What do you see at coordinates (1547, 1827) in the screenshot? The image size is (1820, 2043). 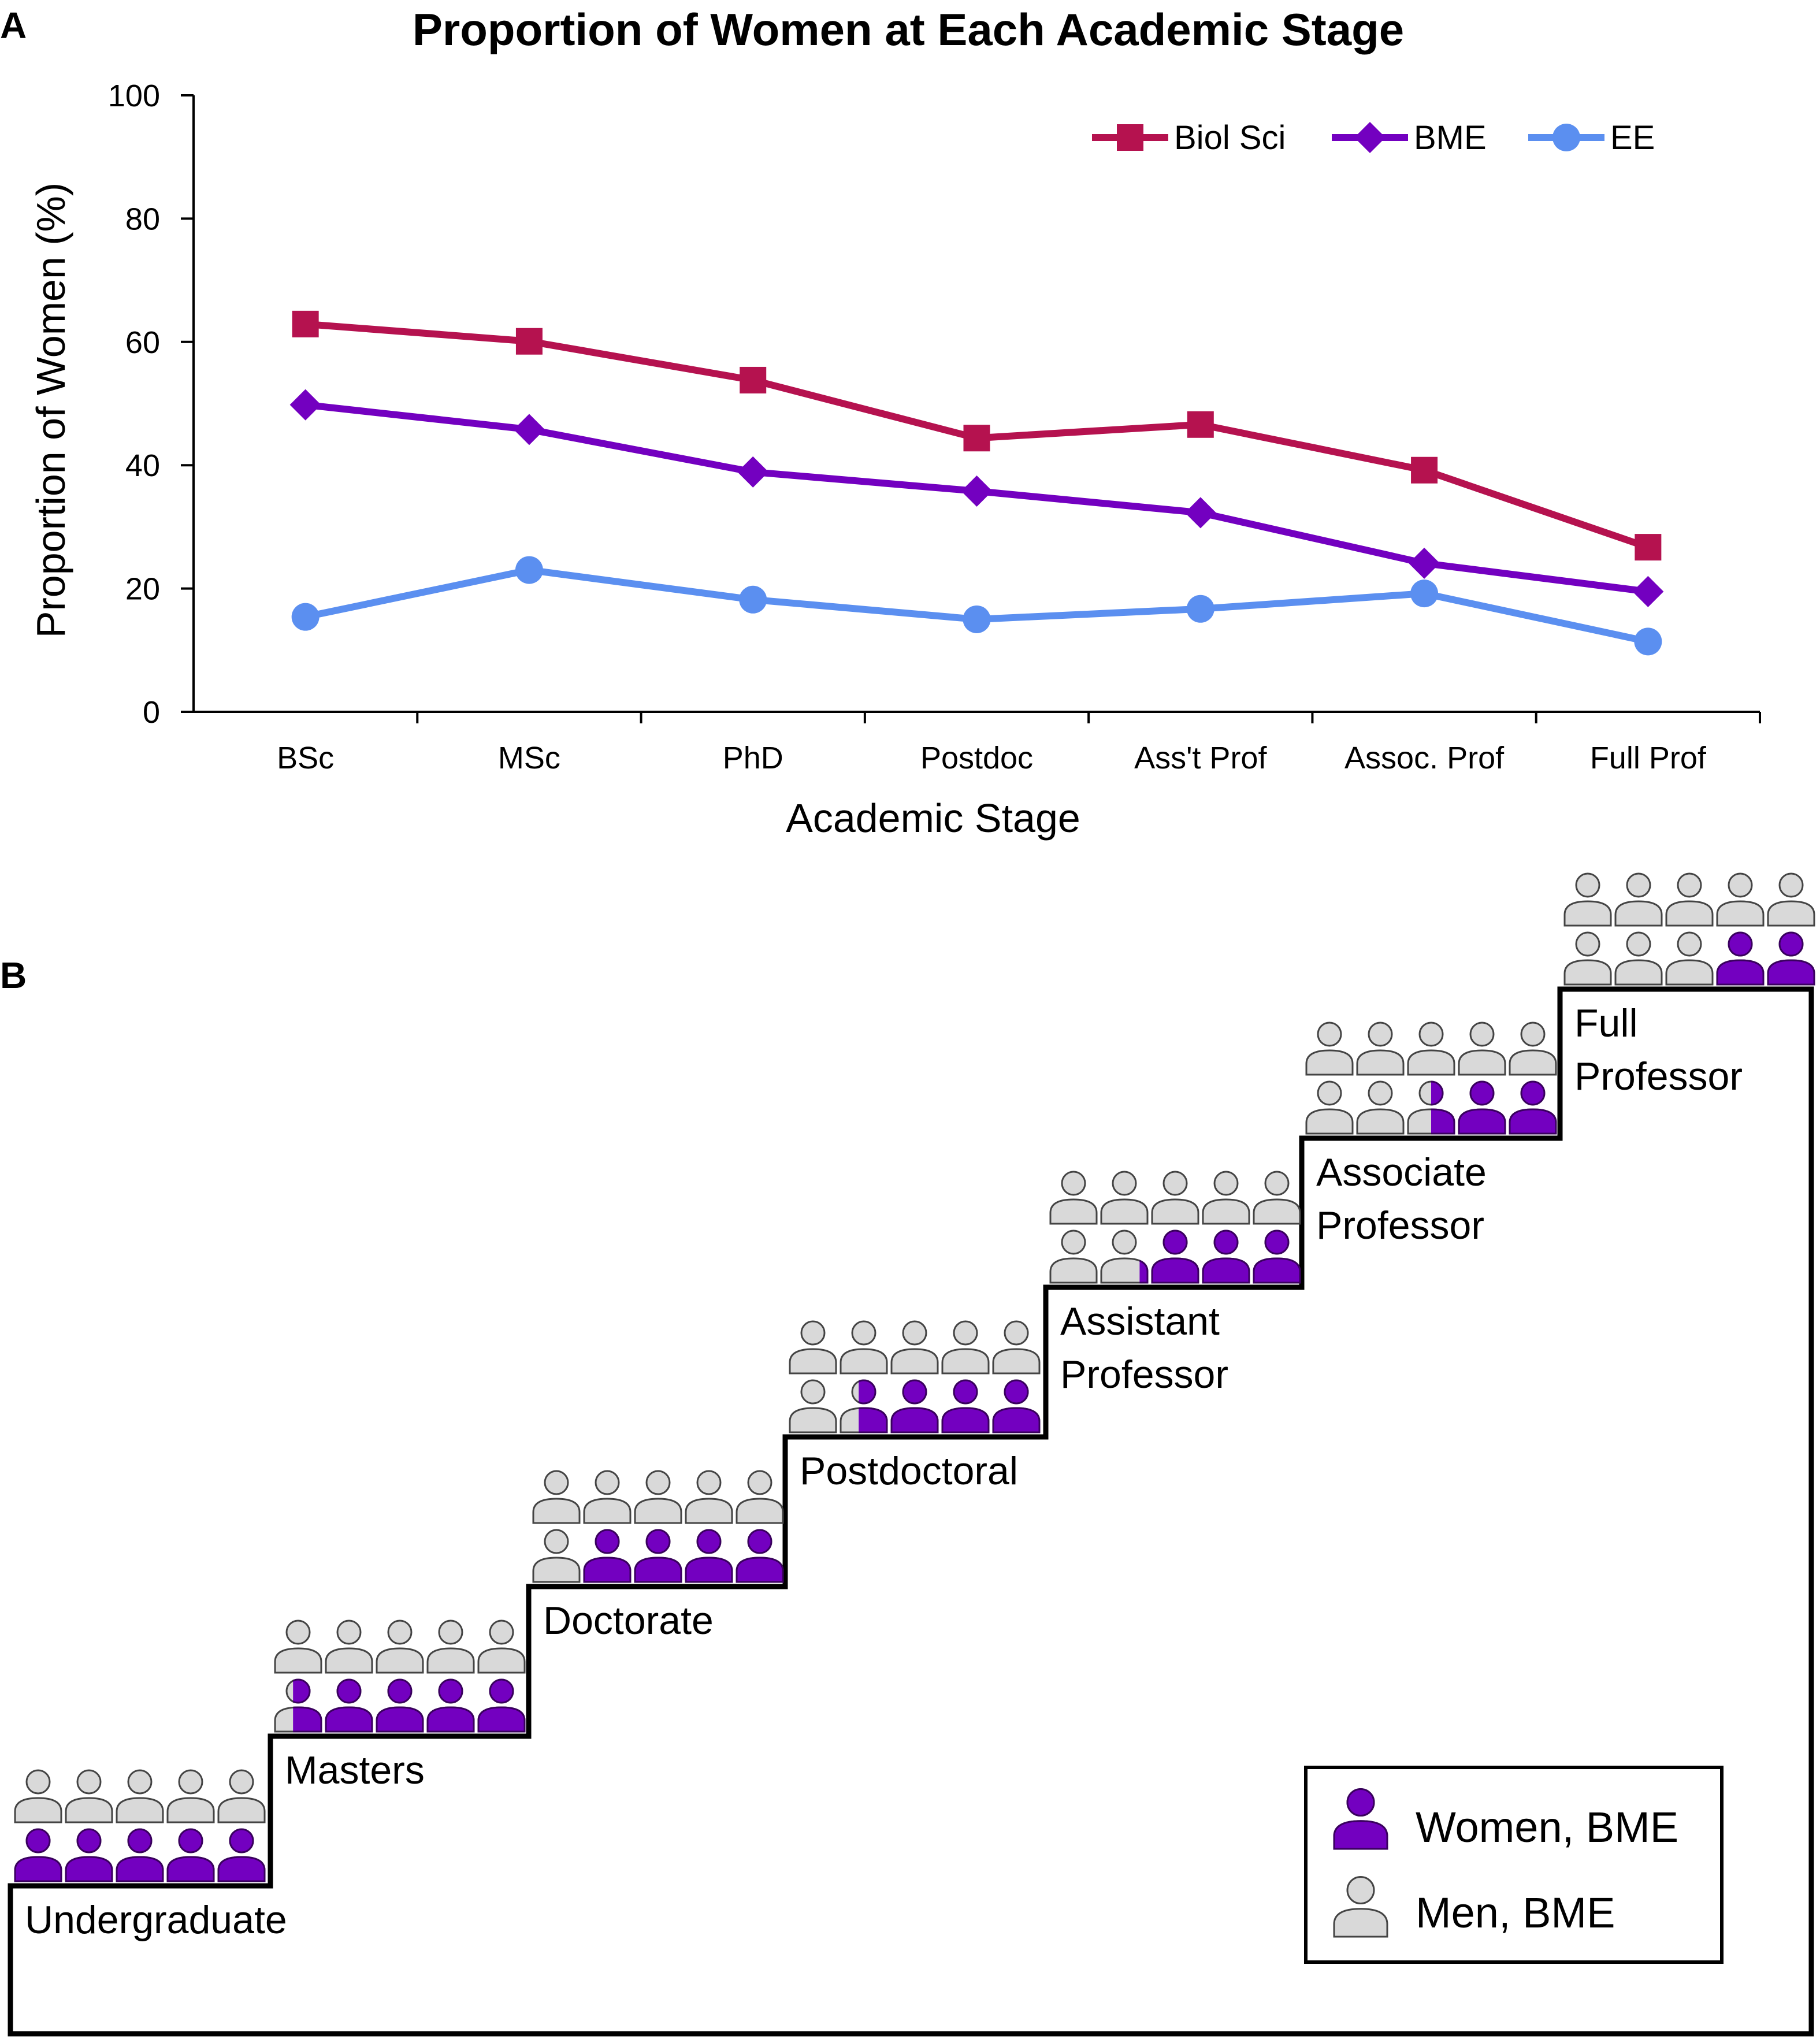 I see `legend-women-label: Women, BME` at bounding box center [1547, 1827].